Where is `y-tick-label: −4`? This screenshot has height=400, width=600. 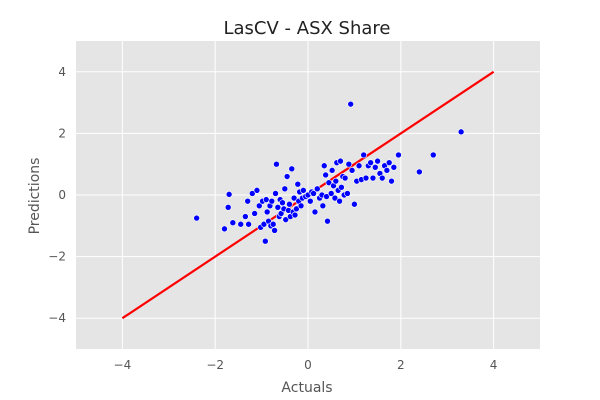 y-tick-label: −4 is located at coordinates (57, 318).